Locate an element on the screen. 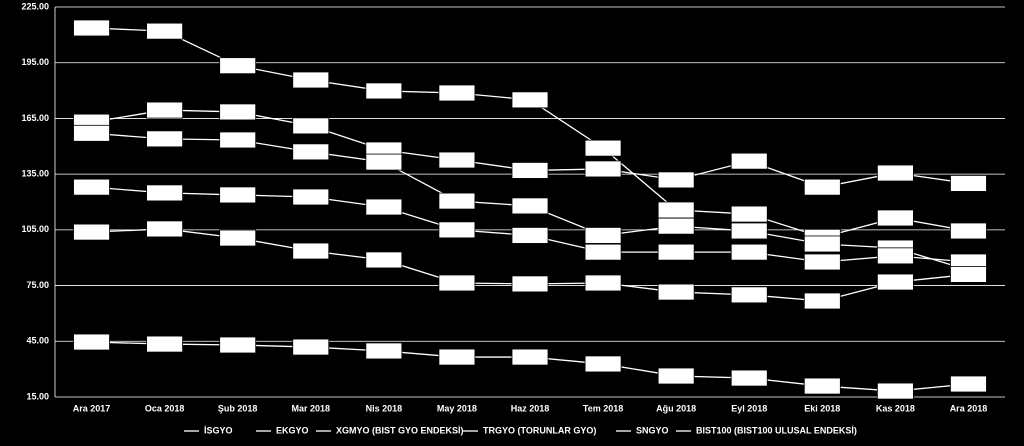 The image size is (1024, 446). x-tick-label: Ağu 2018 is located at coordinates (676, 408).